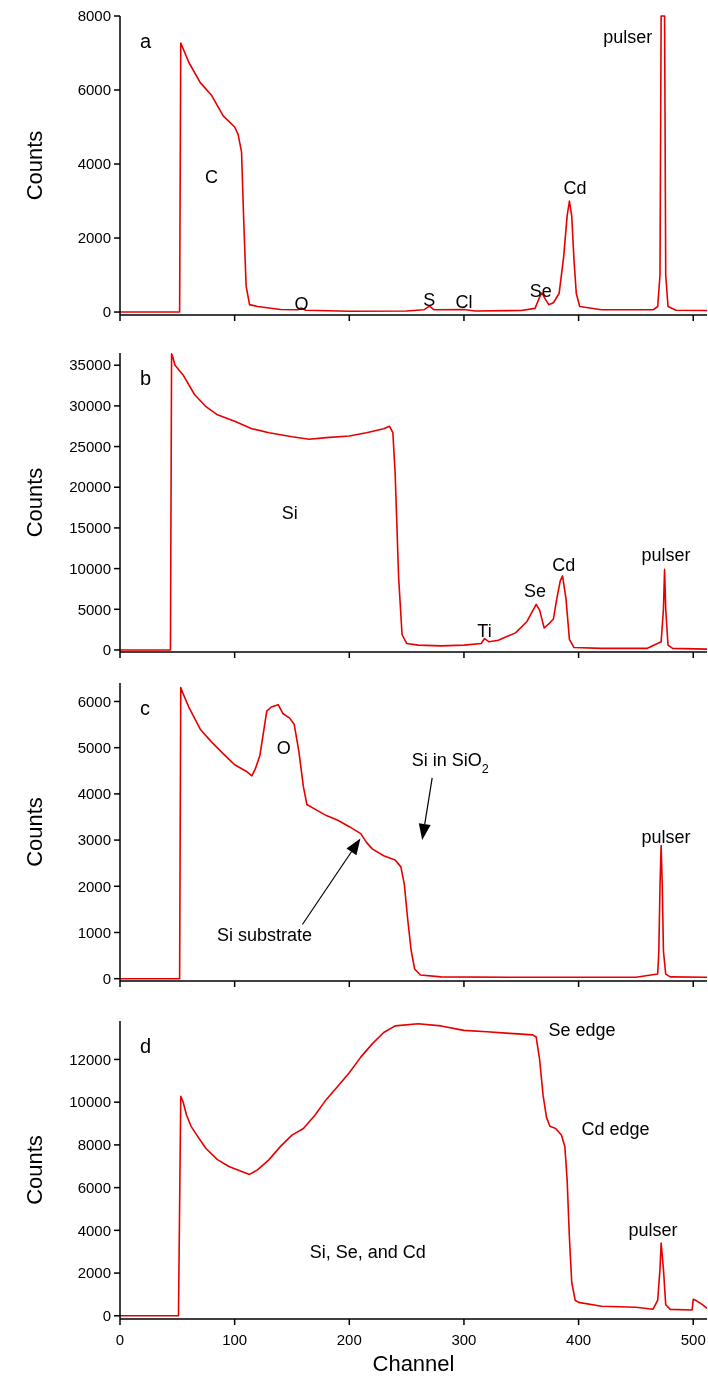 This screenshot has height=1390, width=708. Describe the element at coordinates (146, 1046) in the screenshot. I see `text: d` at that location.